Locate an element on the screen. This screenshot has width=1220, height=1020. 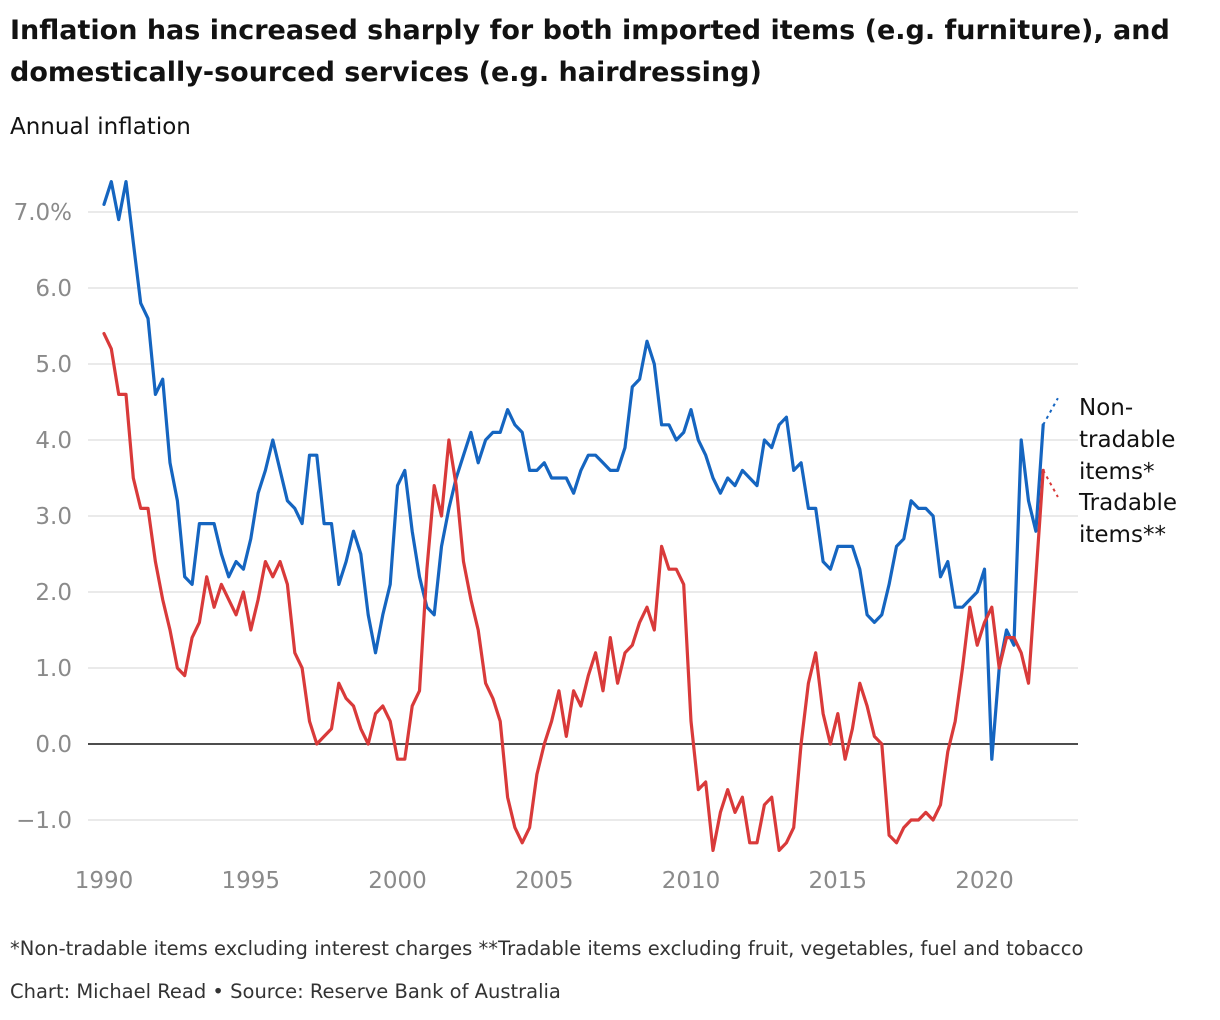
series-labels: Non-tradable items* Tradable items** is located at coordinates (1127, 471).